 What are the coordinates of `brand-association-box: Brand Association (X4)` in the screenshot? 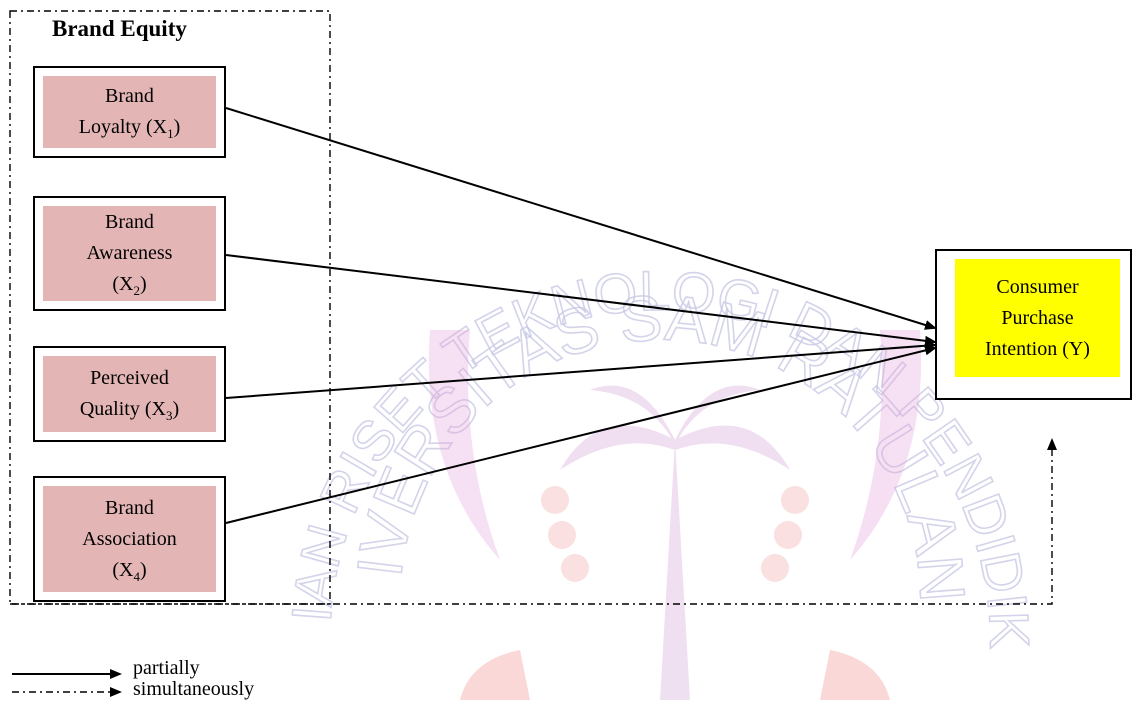 It's located at (129, 539).